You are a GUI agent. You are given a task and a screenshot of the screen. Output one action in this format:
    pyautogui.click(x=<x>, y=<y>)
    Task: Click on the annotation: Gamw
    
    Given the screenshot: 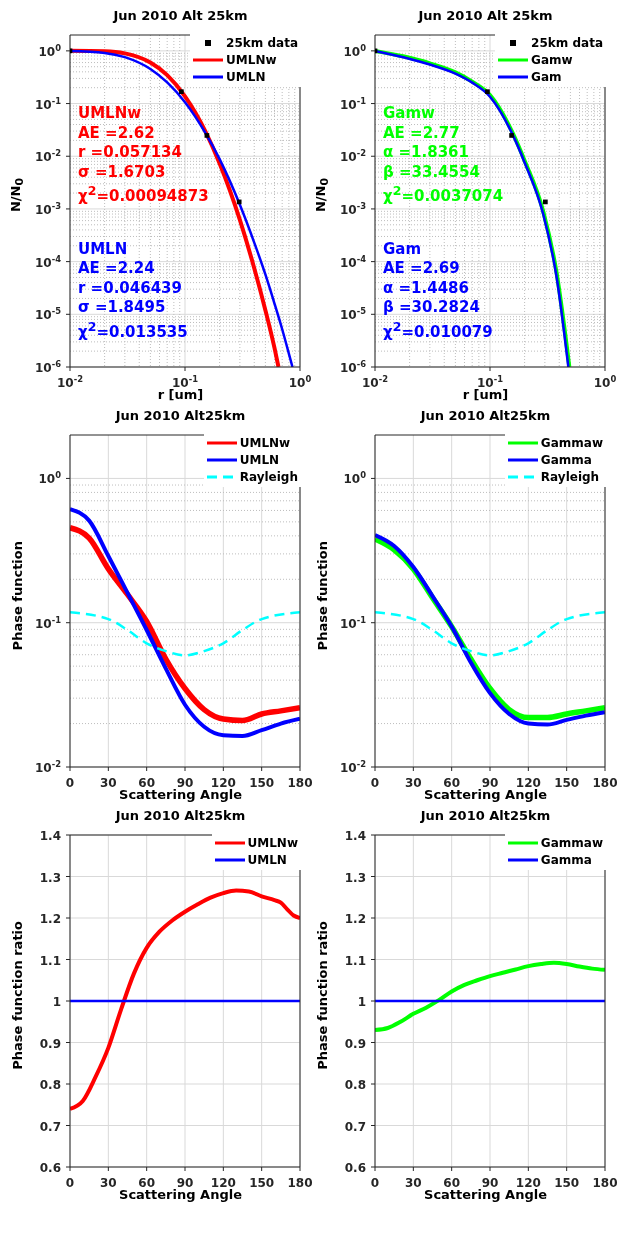 What is the action you would take?
    pyautogui.click(x=409, y=113)
    